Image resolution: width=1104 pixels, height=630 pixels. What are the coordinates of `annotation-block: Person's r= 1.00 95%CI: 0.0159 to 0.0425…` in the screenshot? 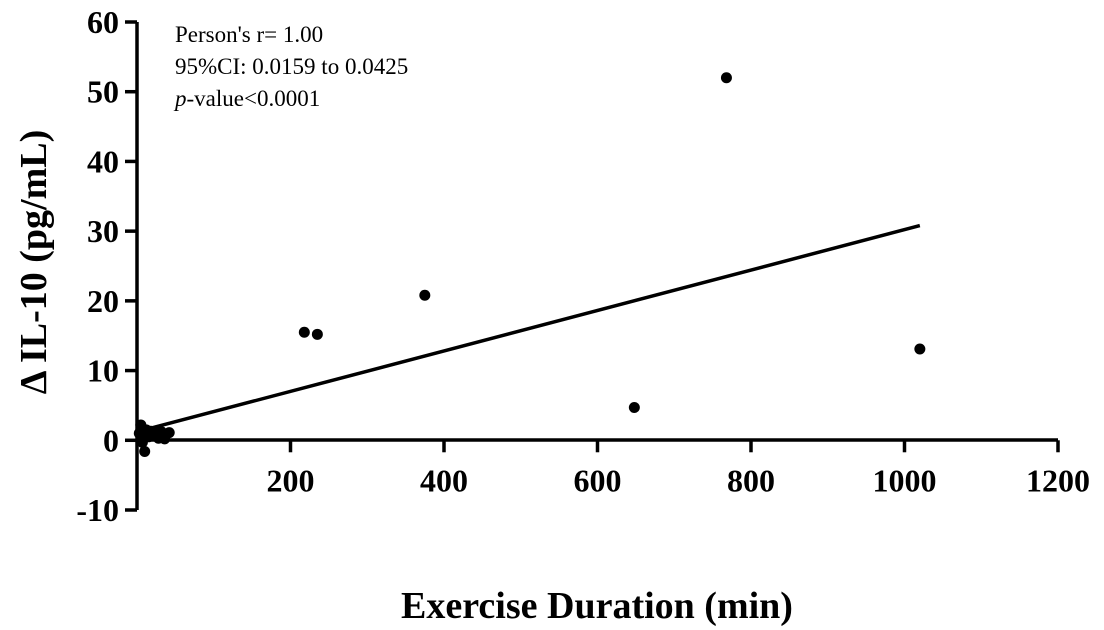 It's located at (290, 66).